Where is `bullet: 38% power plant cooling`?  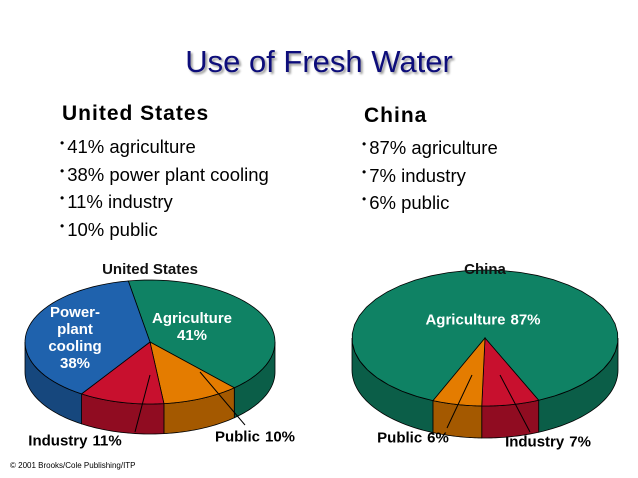
bullet: 38% power plant cooling is located at coordinates (164, 175).